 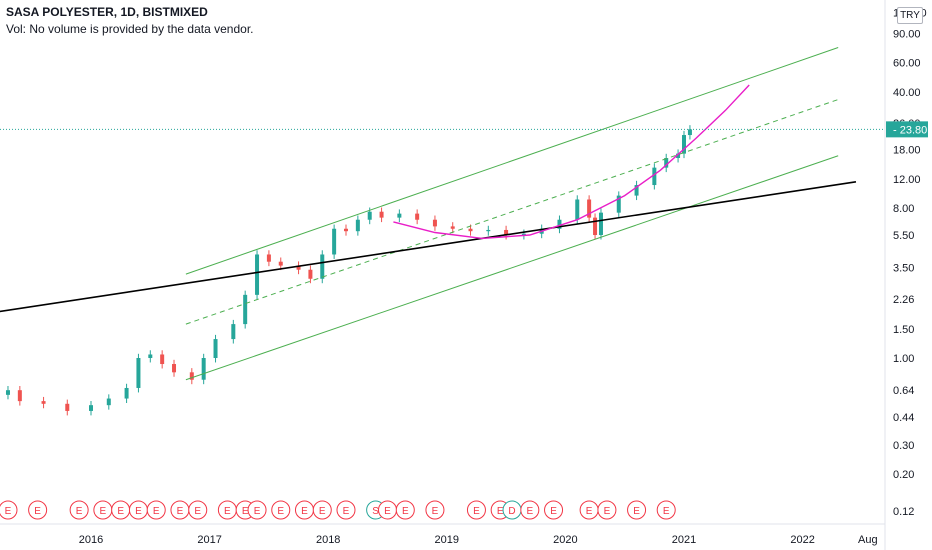 I want to click on x-tick-label: 2021, so click(x=684, y=540).